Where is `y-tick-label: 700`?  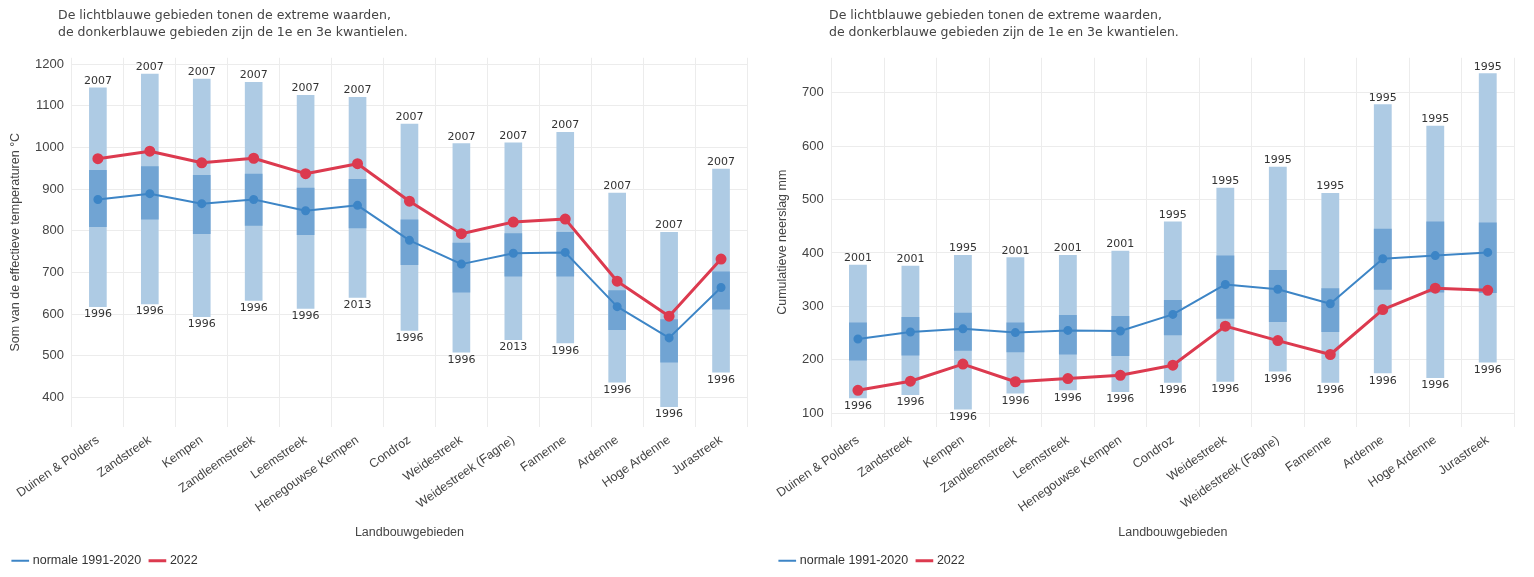 y-tick-label: 700 is located at coordinates (812, 92).